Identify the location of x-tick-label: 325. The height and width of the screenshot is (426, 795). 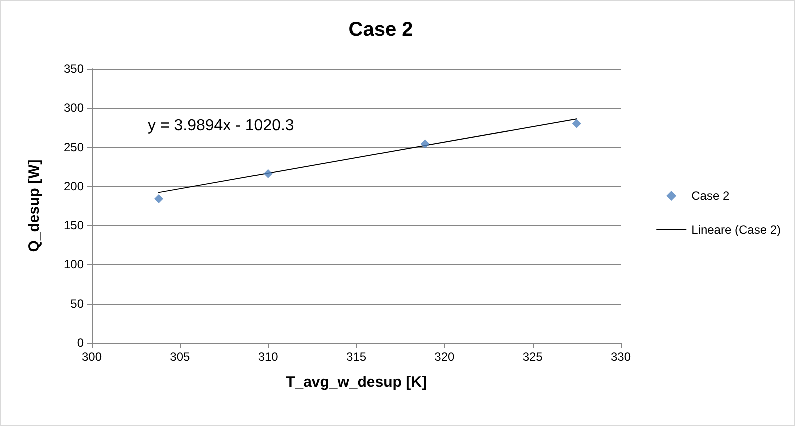
(533, 357).